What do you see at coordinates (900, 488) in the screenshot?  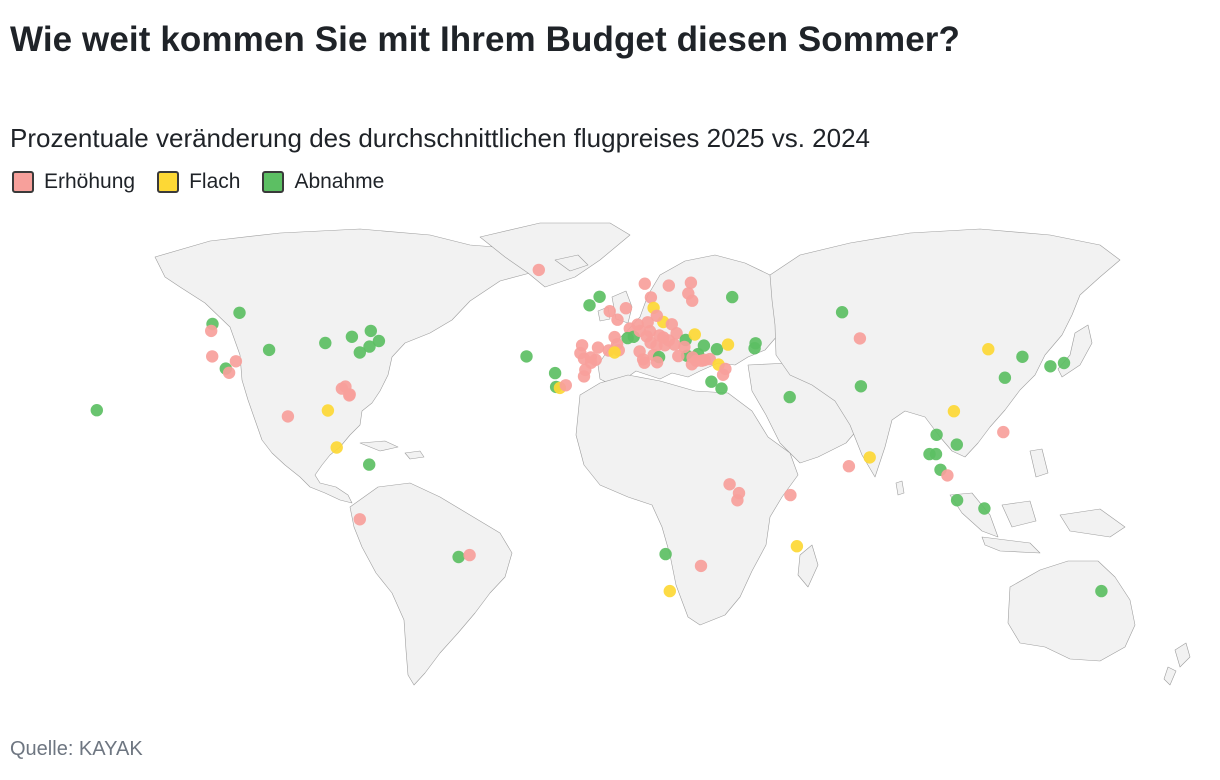 I see `land-sri-lanka` at bounding box center [900, 488].